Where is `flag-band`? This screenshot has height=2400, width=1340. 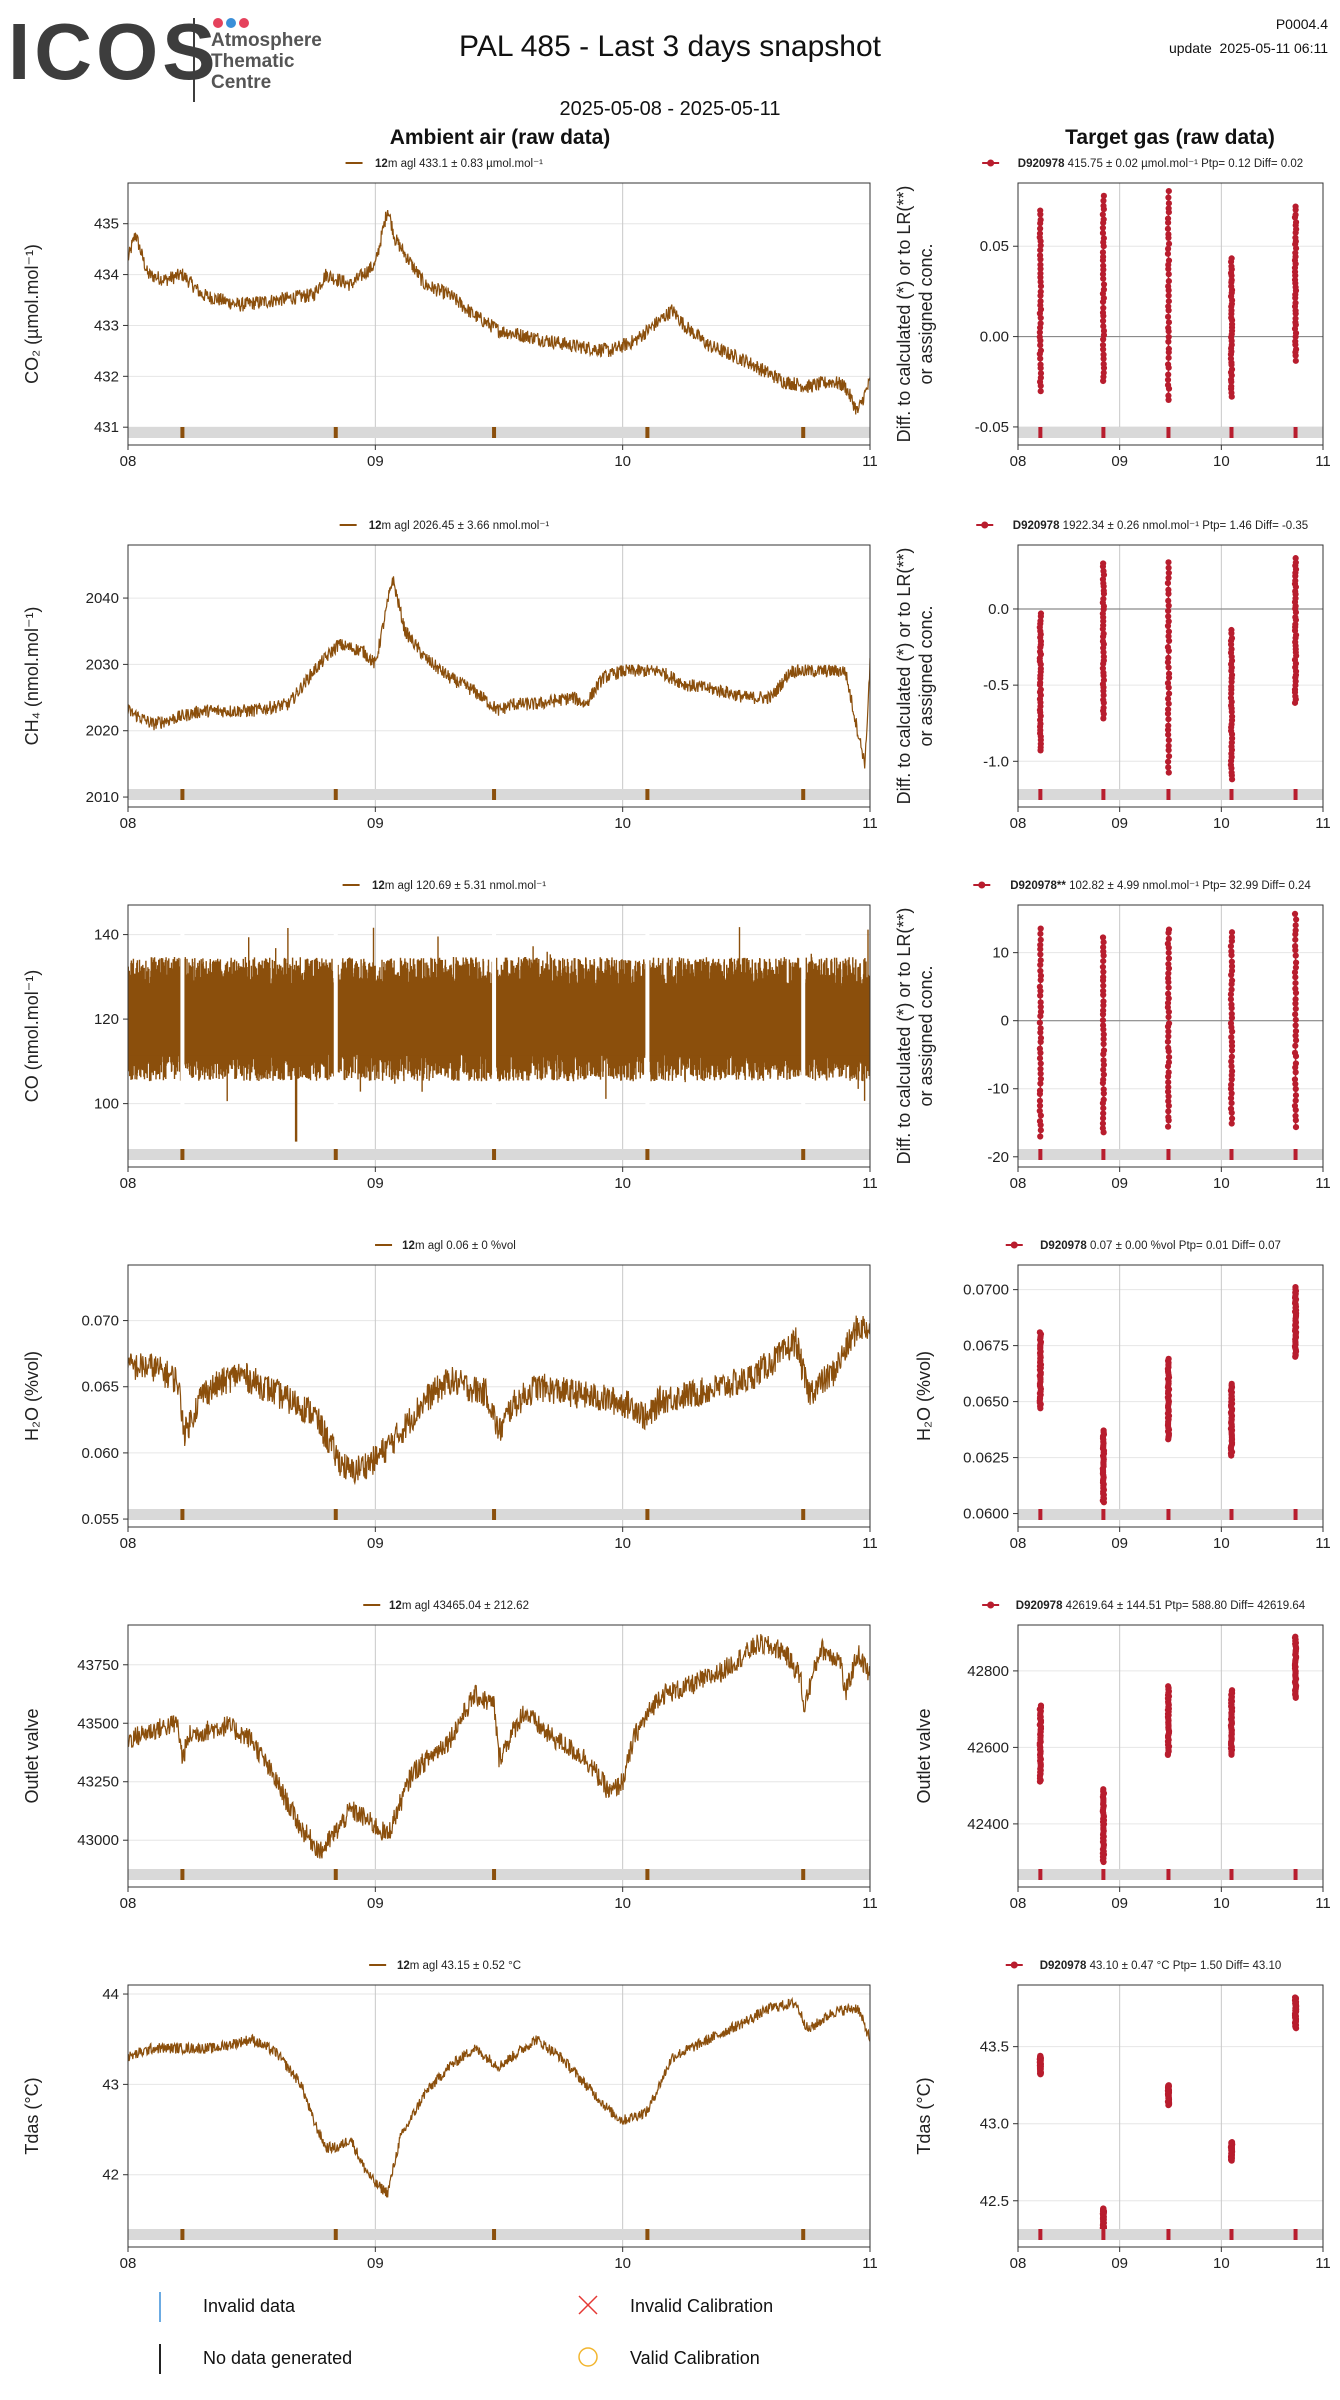
flag-band is located at coordinates (499, 1514).